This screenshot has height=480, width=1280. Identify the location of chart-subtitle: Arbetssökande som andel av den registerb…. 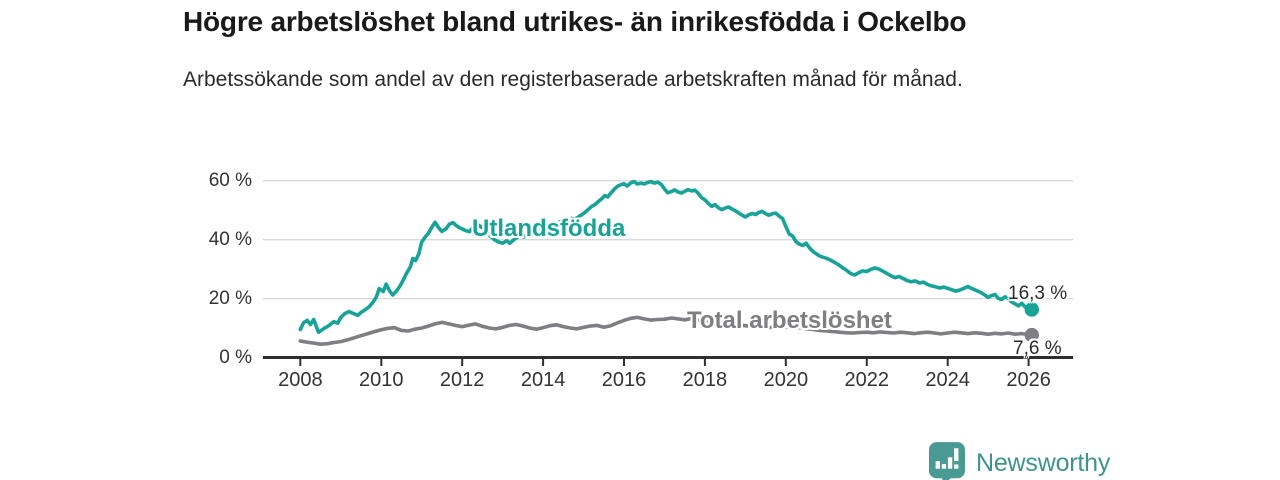
(573, 79).